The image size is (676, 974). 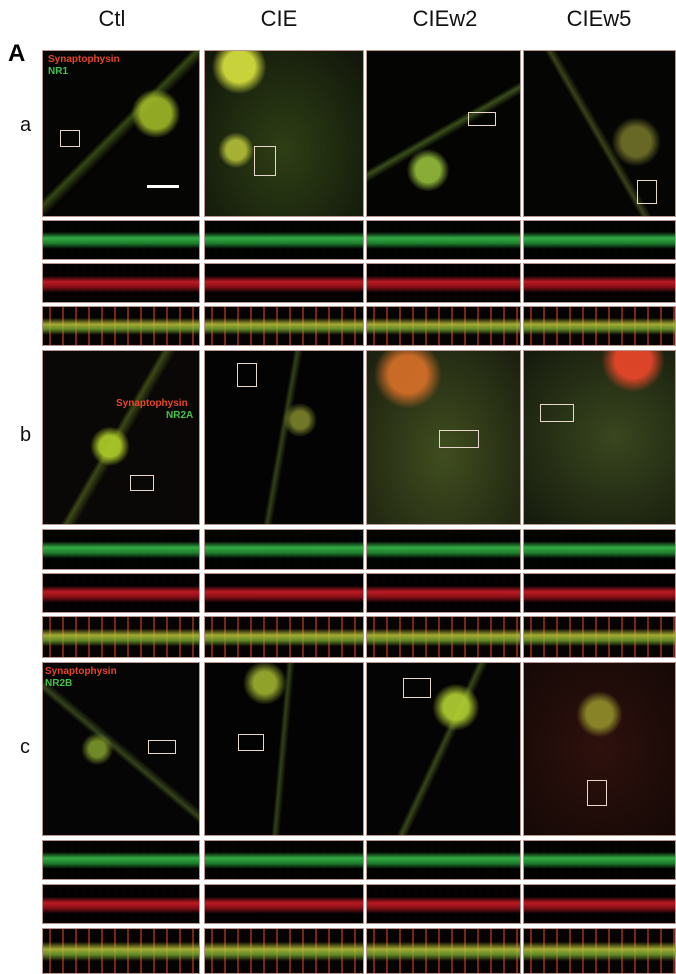 I want to click on micrograph-c-ciew2, so click(x=443, y=749).